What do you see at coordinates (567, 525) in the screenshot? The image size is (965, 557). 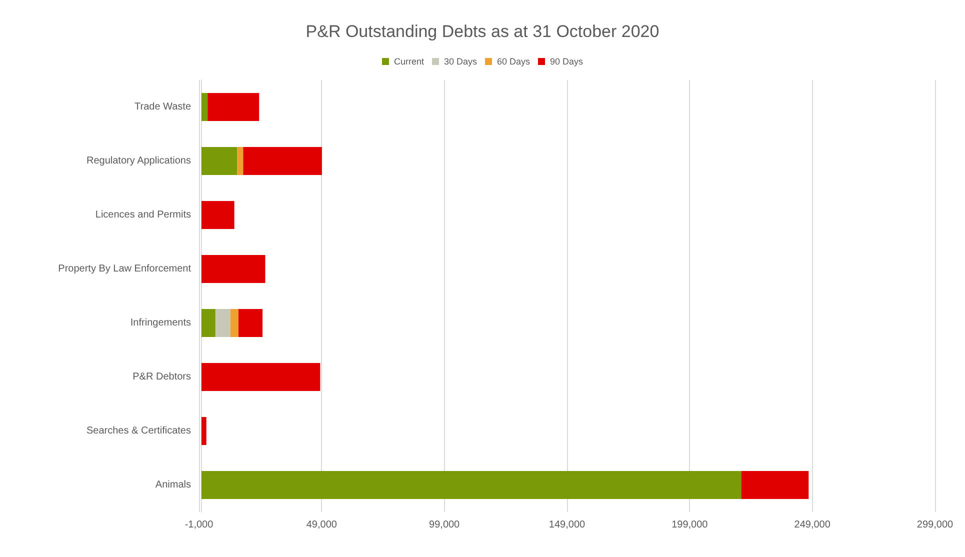 I see `x-tick-label: 149,000` at bounding box center [567, 525].